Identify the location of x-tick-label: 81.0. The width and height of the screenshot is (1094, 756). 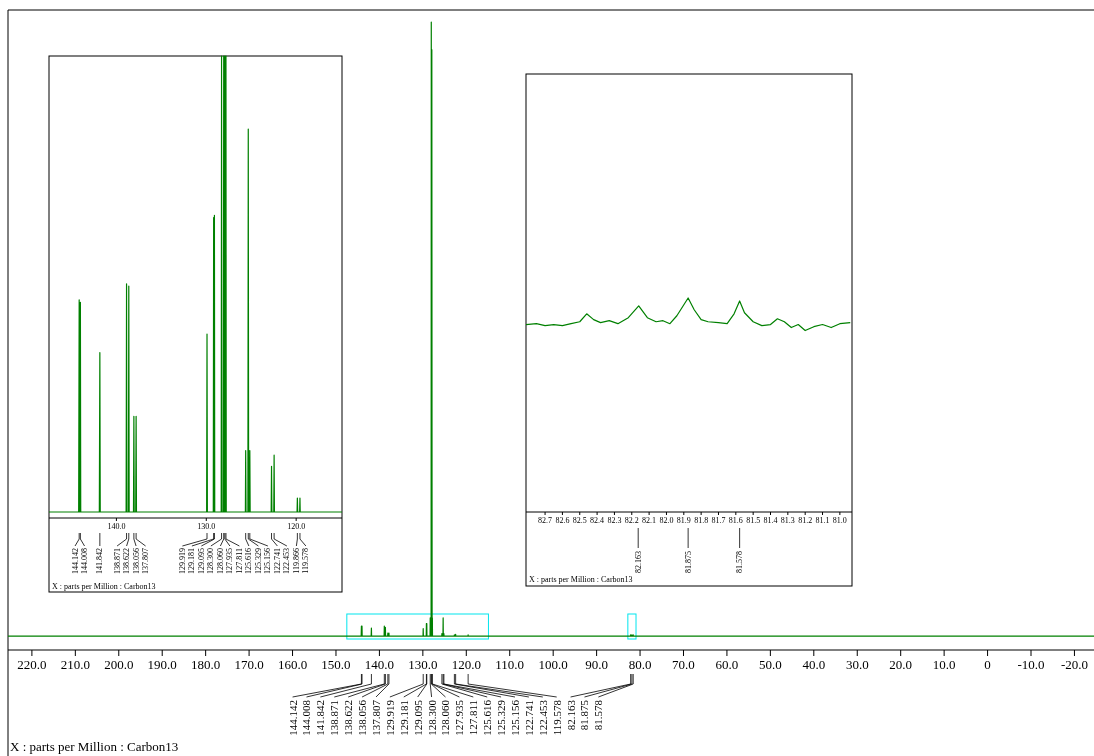
(839, 520).